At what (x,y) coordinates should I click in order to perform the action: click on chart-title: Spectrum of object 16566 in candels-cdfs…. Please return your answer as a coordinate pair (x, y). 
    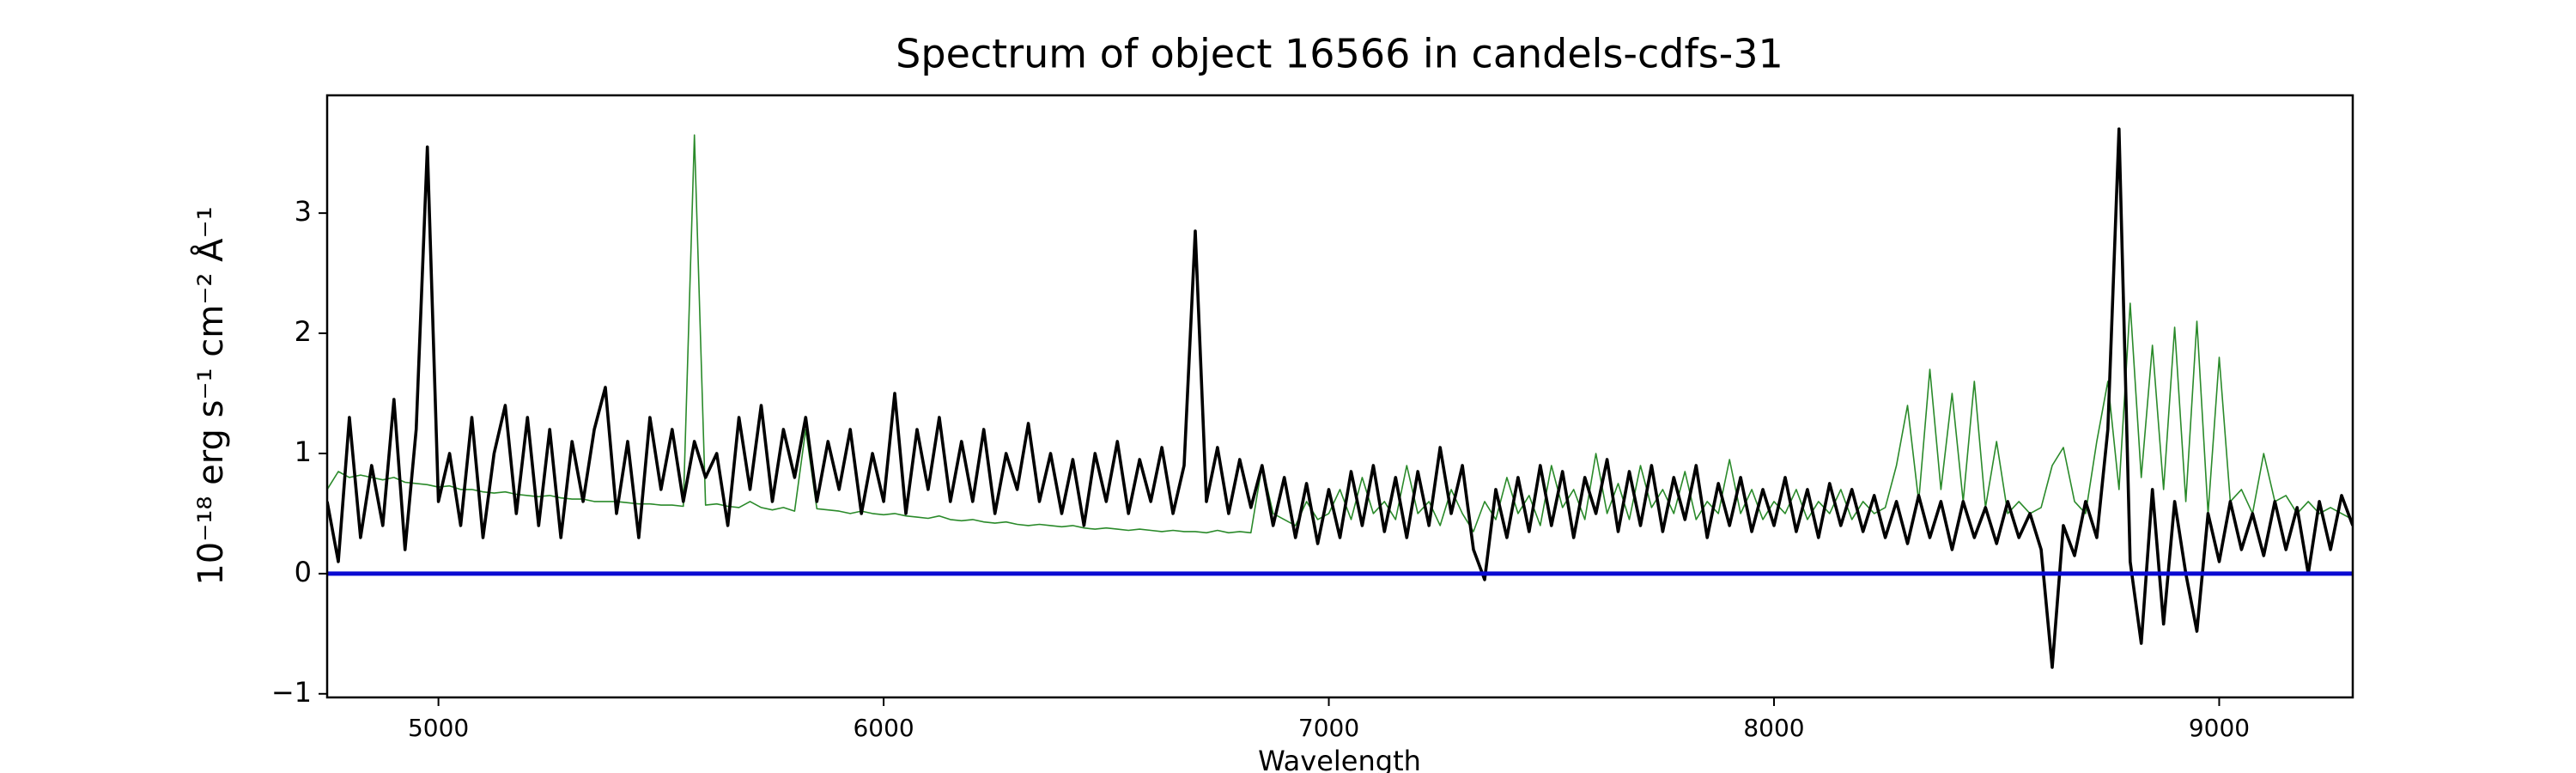
    Looking at the image, I should click on (1339, 54).